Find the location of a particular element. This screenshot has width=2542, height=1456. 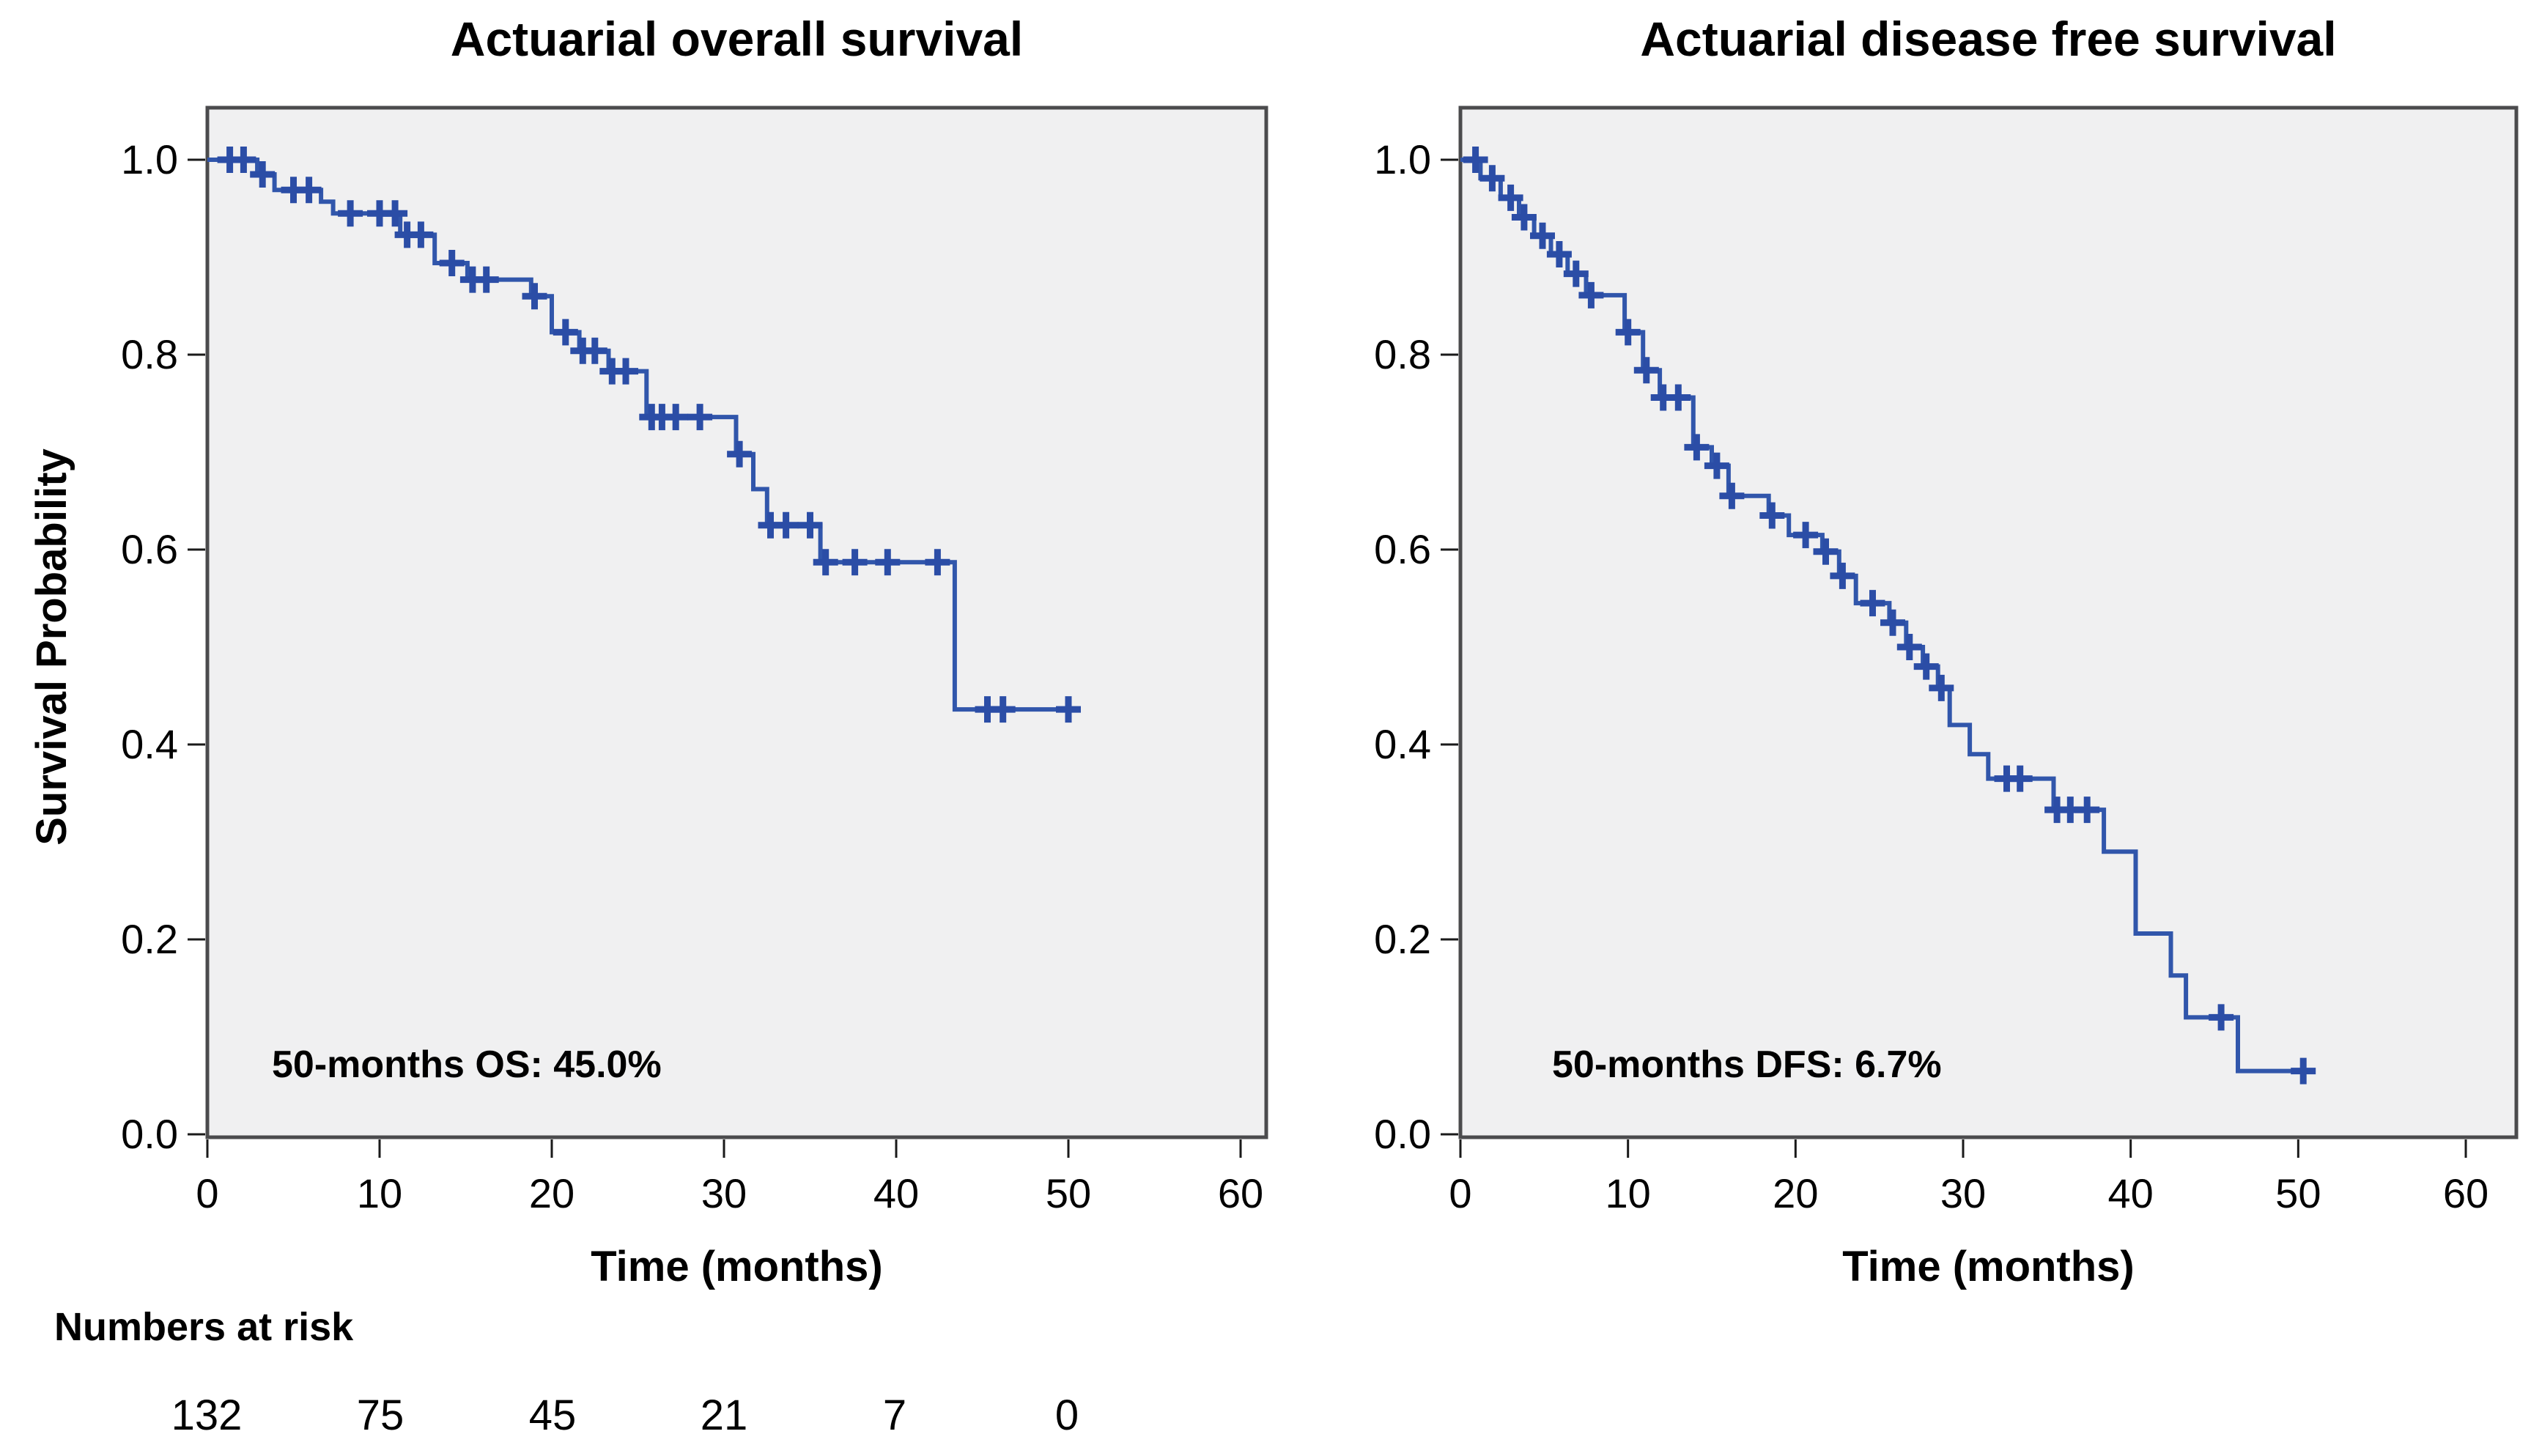

survival-curve is located at coordinates (644, 435).